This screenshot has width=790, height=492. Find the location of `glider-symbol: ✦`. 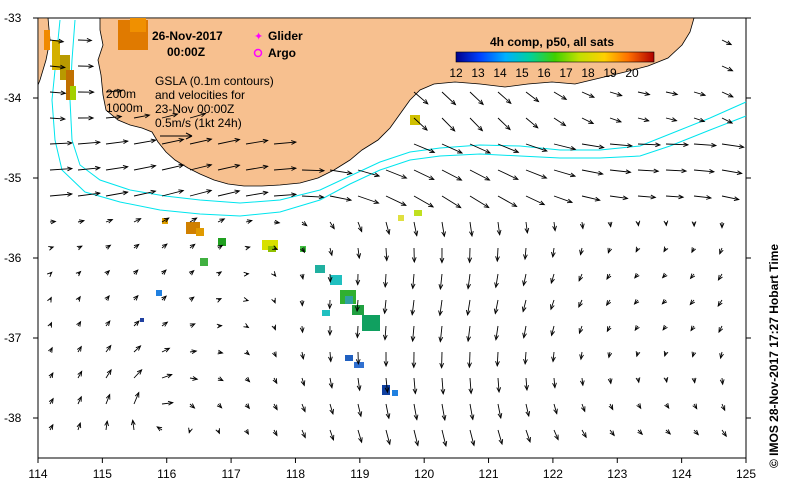

glider-symbol: ✦ is located at coordinates (258, 37).